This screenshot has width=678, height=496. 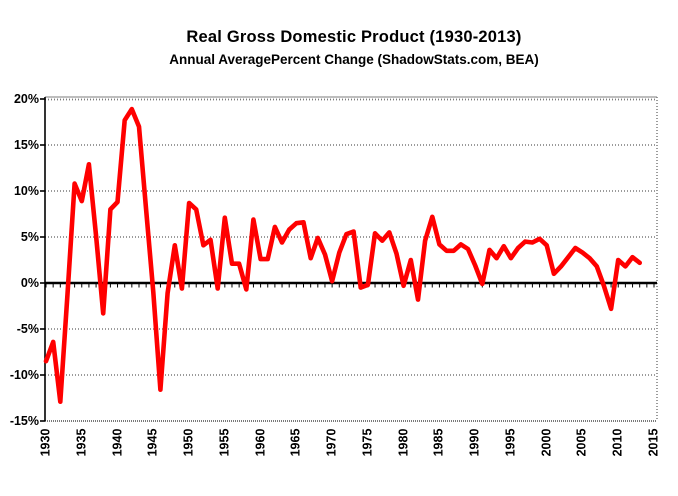 I want to click on y-axis-tick-label: -5%, so click(x=27, y=329).